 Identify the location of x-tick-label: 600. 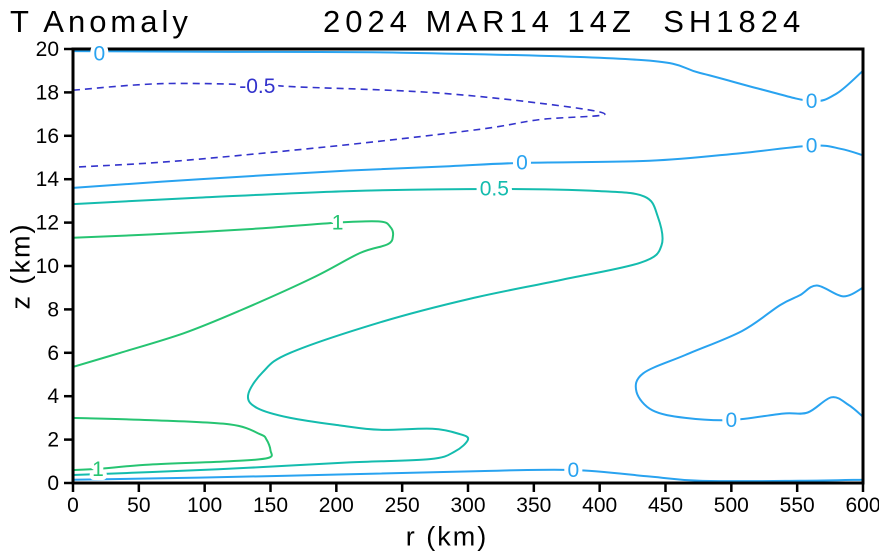
(862, 505).